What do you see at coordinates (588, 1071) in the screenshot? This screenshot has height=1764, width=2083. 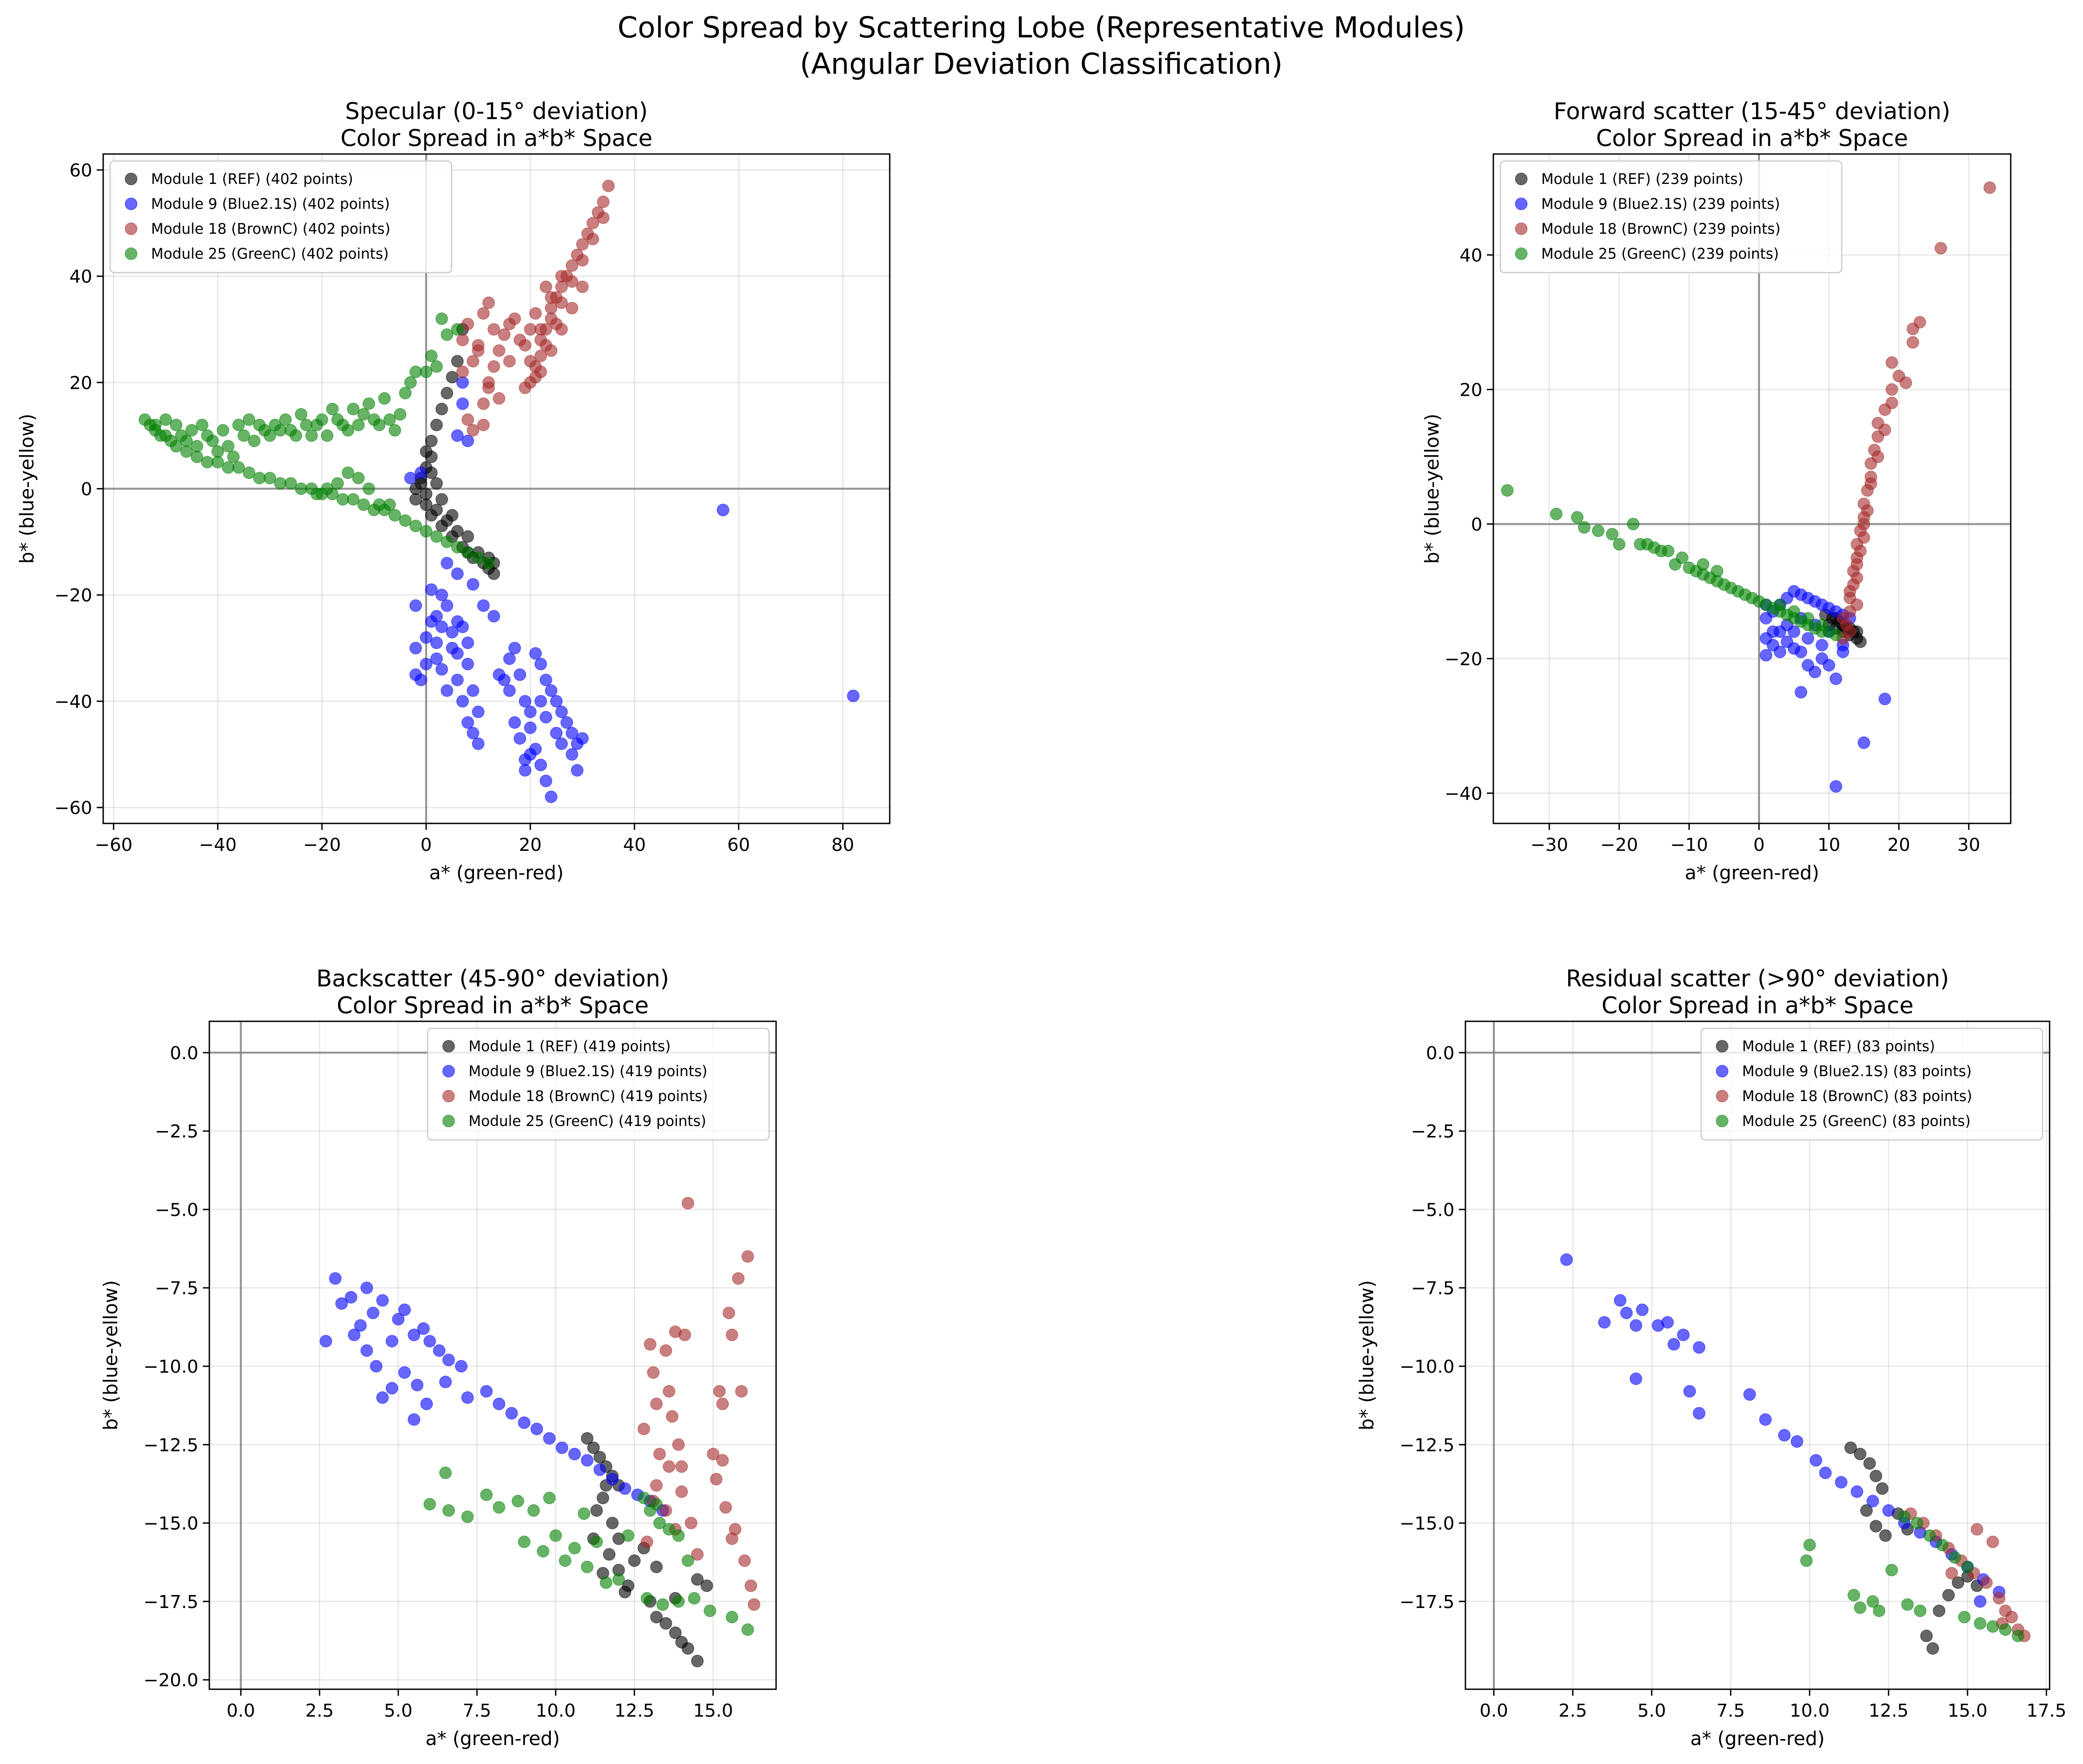 I see `legend-label: Module 9 (Blue2.1S) (419 points)` at bounding box center [588, 1071].